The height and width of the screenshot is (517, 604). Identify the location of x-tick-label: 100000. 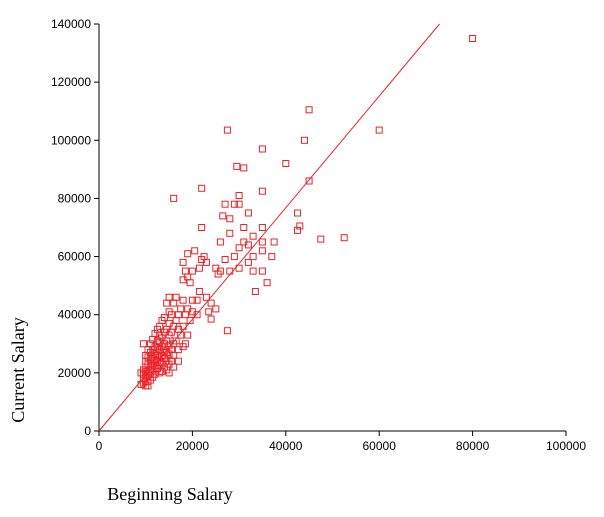
(566, 446).